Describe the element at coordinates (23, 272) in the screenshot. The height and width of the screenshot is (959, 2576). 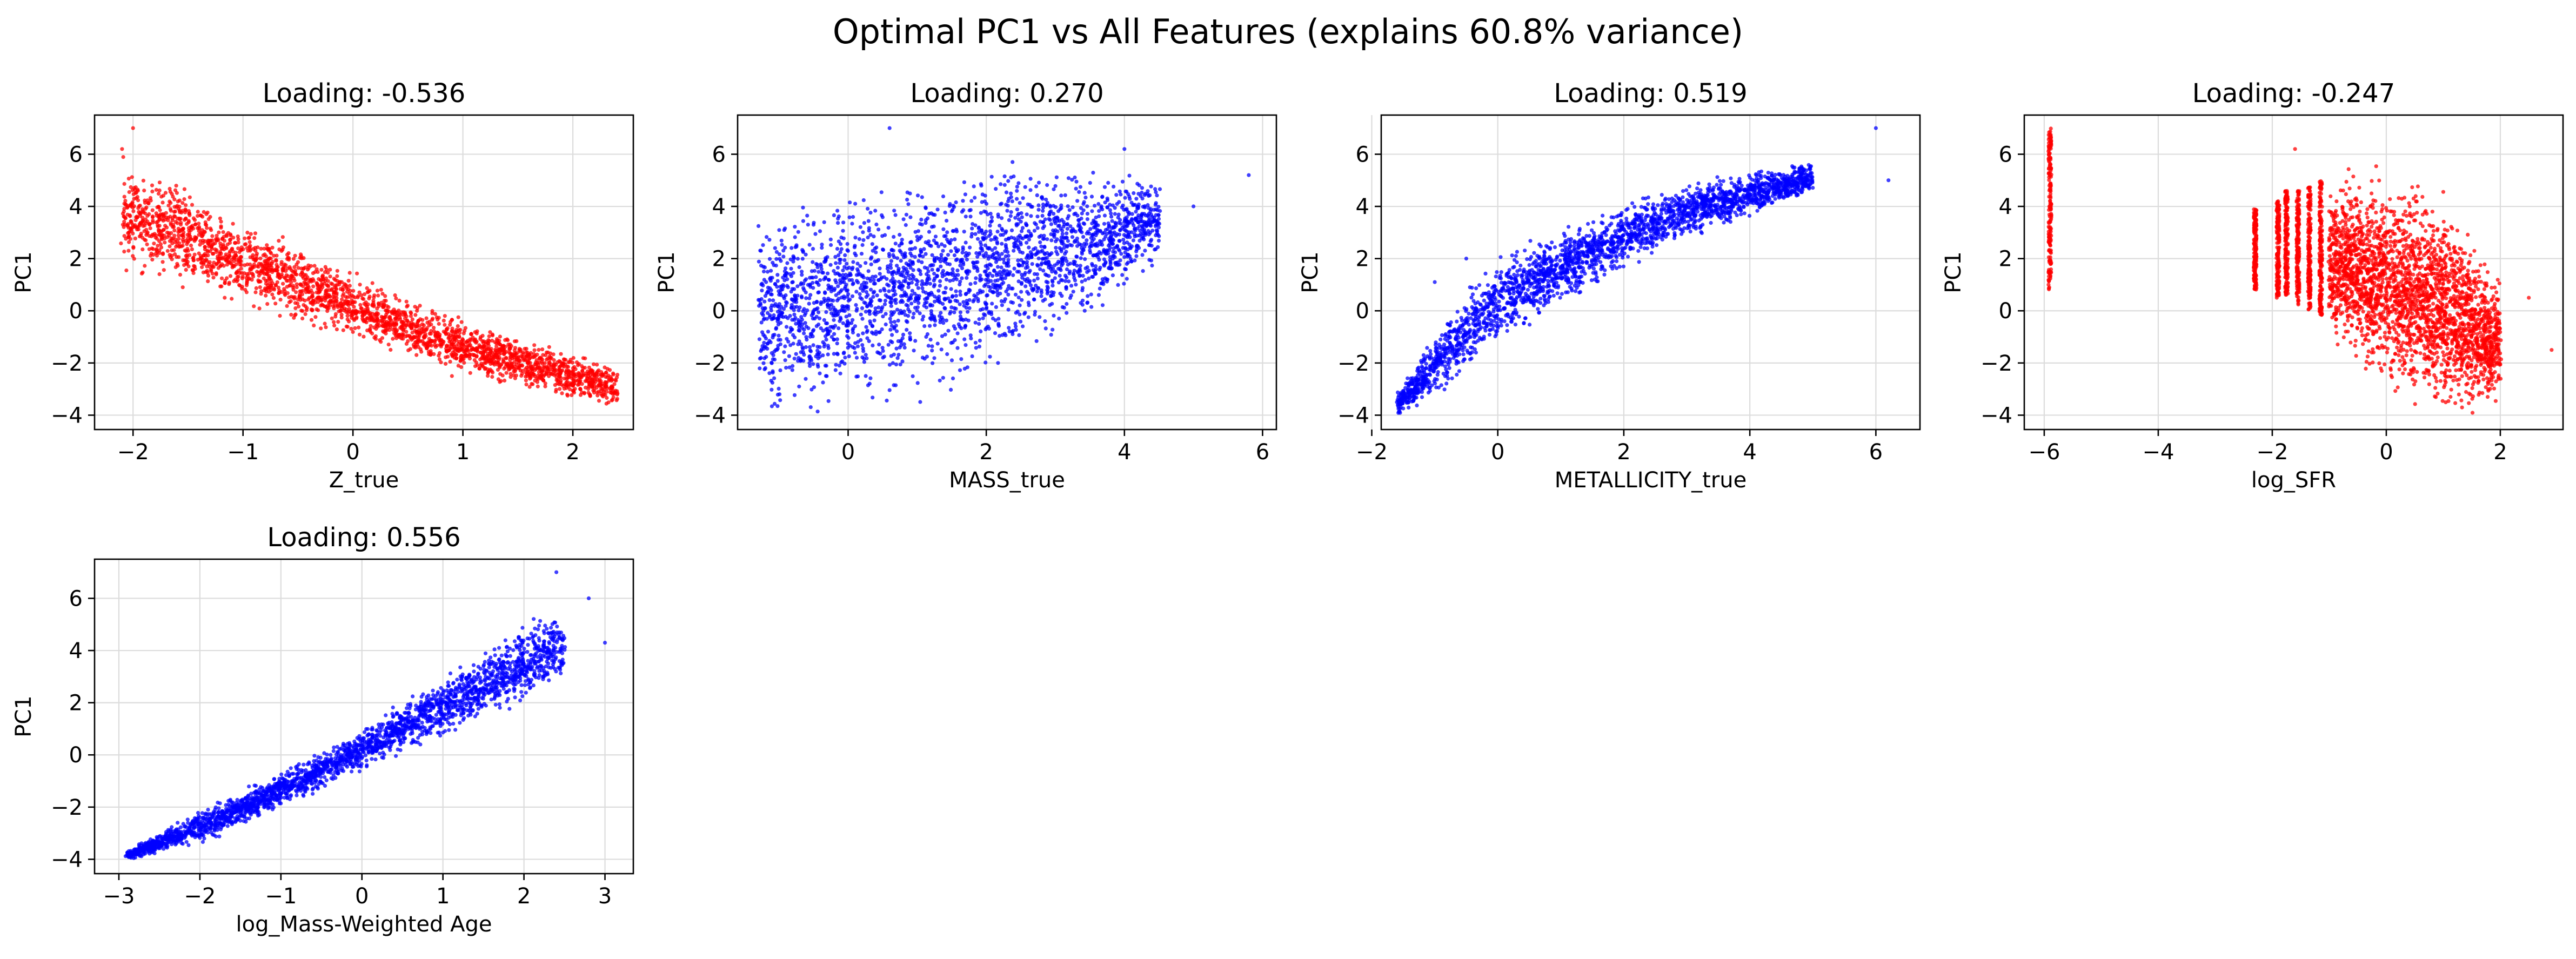
I see `y-axis-label: PC1` at that location.